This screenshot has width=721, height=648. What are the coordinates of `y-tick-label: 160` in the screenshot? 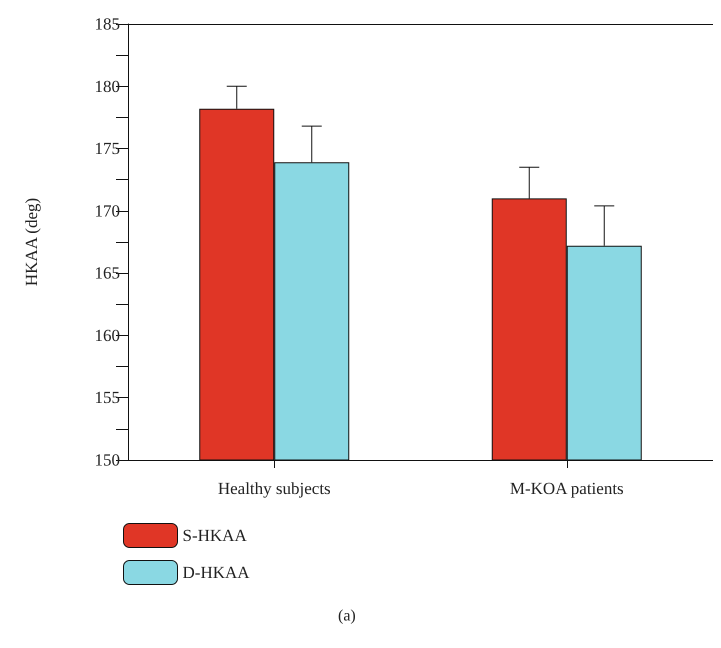 It's located at (107, 335).